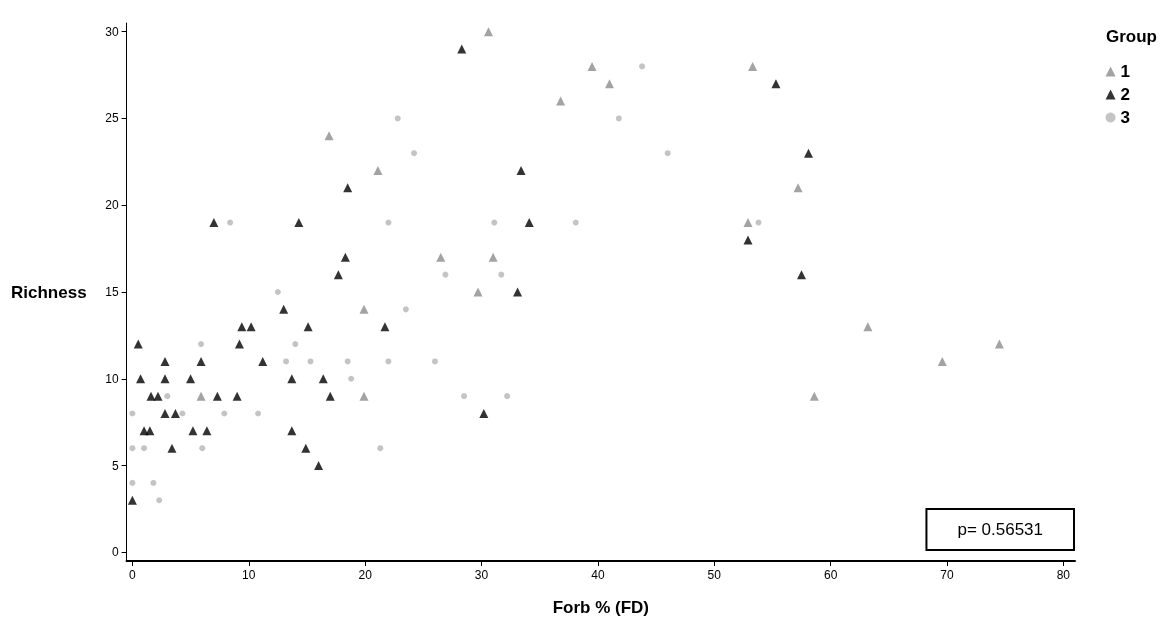 The height and width of the screenshot is (639, 1173). Describe the element at coordinates (115, 552) in the screenshot. I see `y-tick-label: 0` at that location.